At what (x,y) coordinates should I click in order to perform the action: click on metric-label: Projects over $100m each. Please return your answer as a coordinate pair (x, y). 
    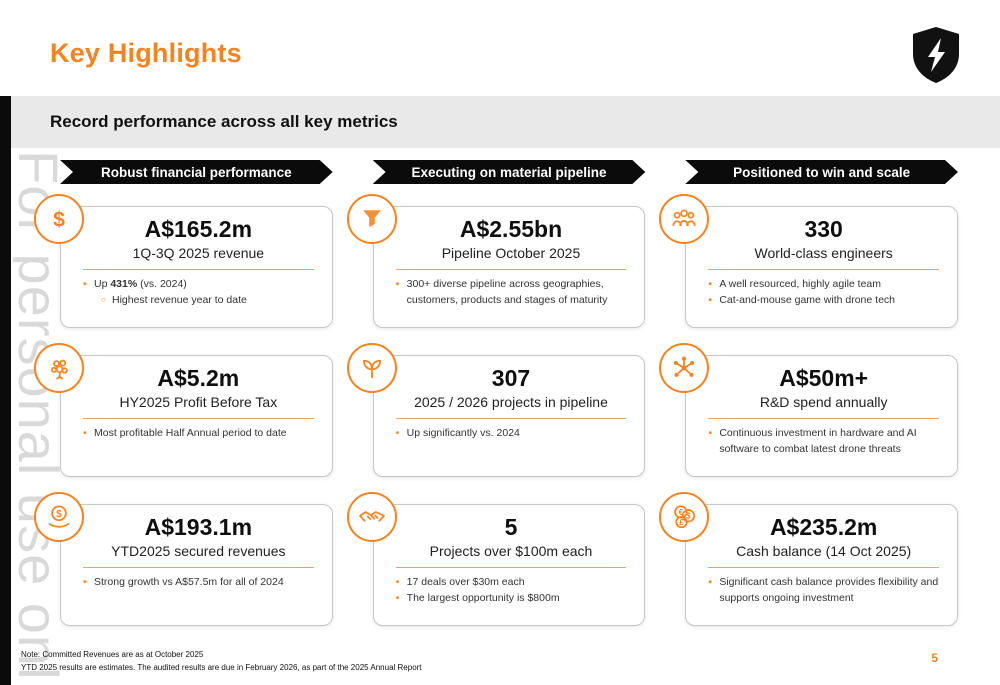
    Looking at the image, I should click on (511, 551).